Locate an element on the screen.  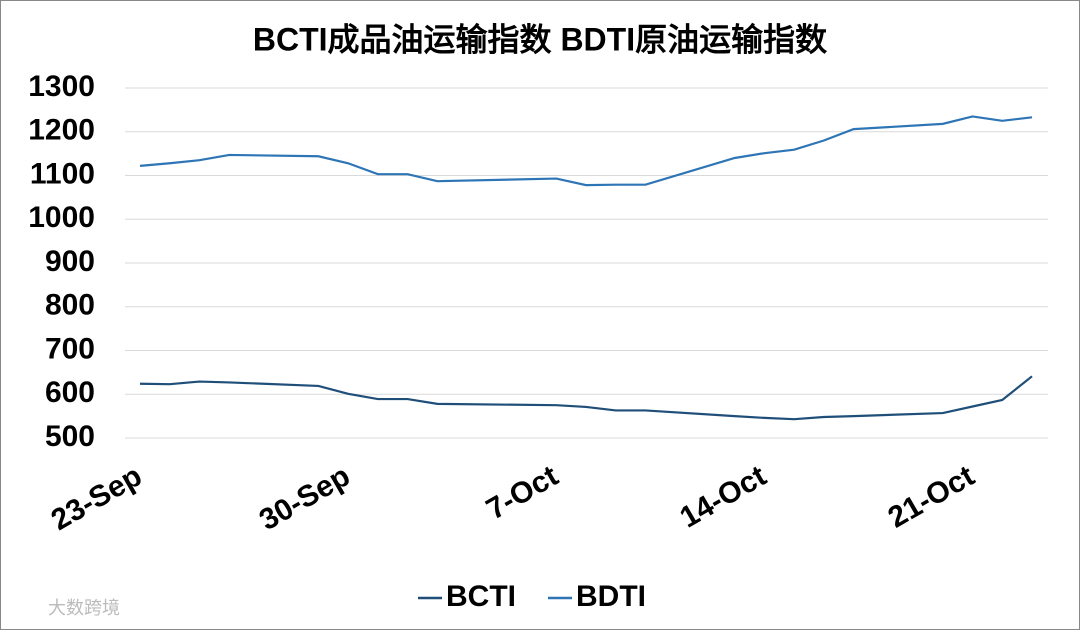
chart-title: BCTI成品油运输指数 BDTI原油运输指数 is located at coordinates (540, 39).